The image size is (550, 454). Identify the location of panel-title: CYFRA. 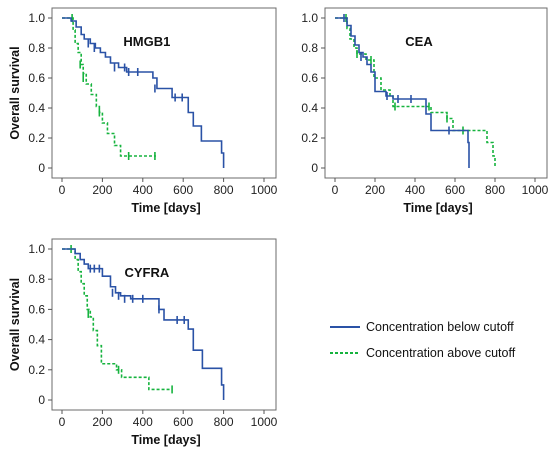
(146, 272).